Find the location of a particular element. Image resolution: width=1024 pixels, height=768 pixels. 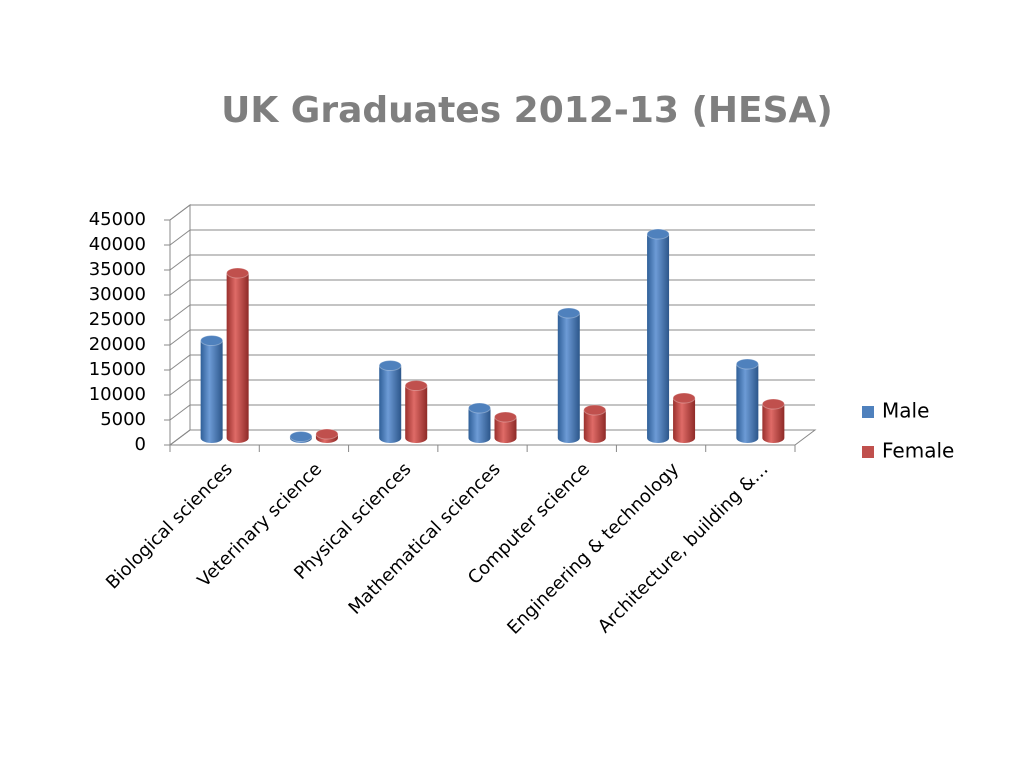

y-tick-label: 0 is located at coordinates (140, 444).